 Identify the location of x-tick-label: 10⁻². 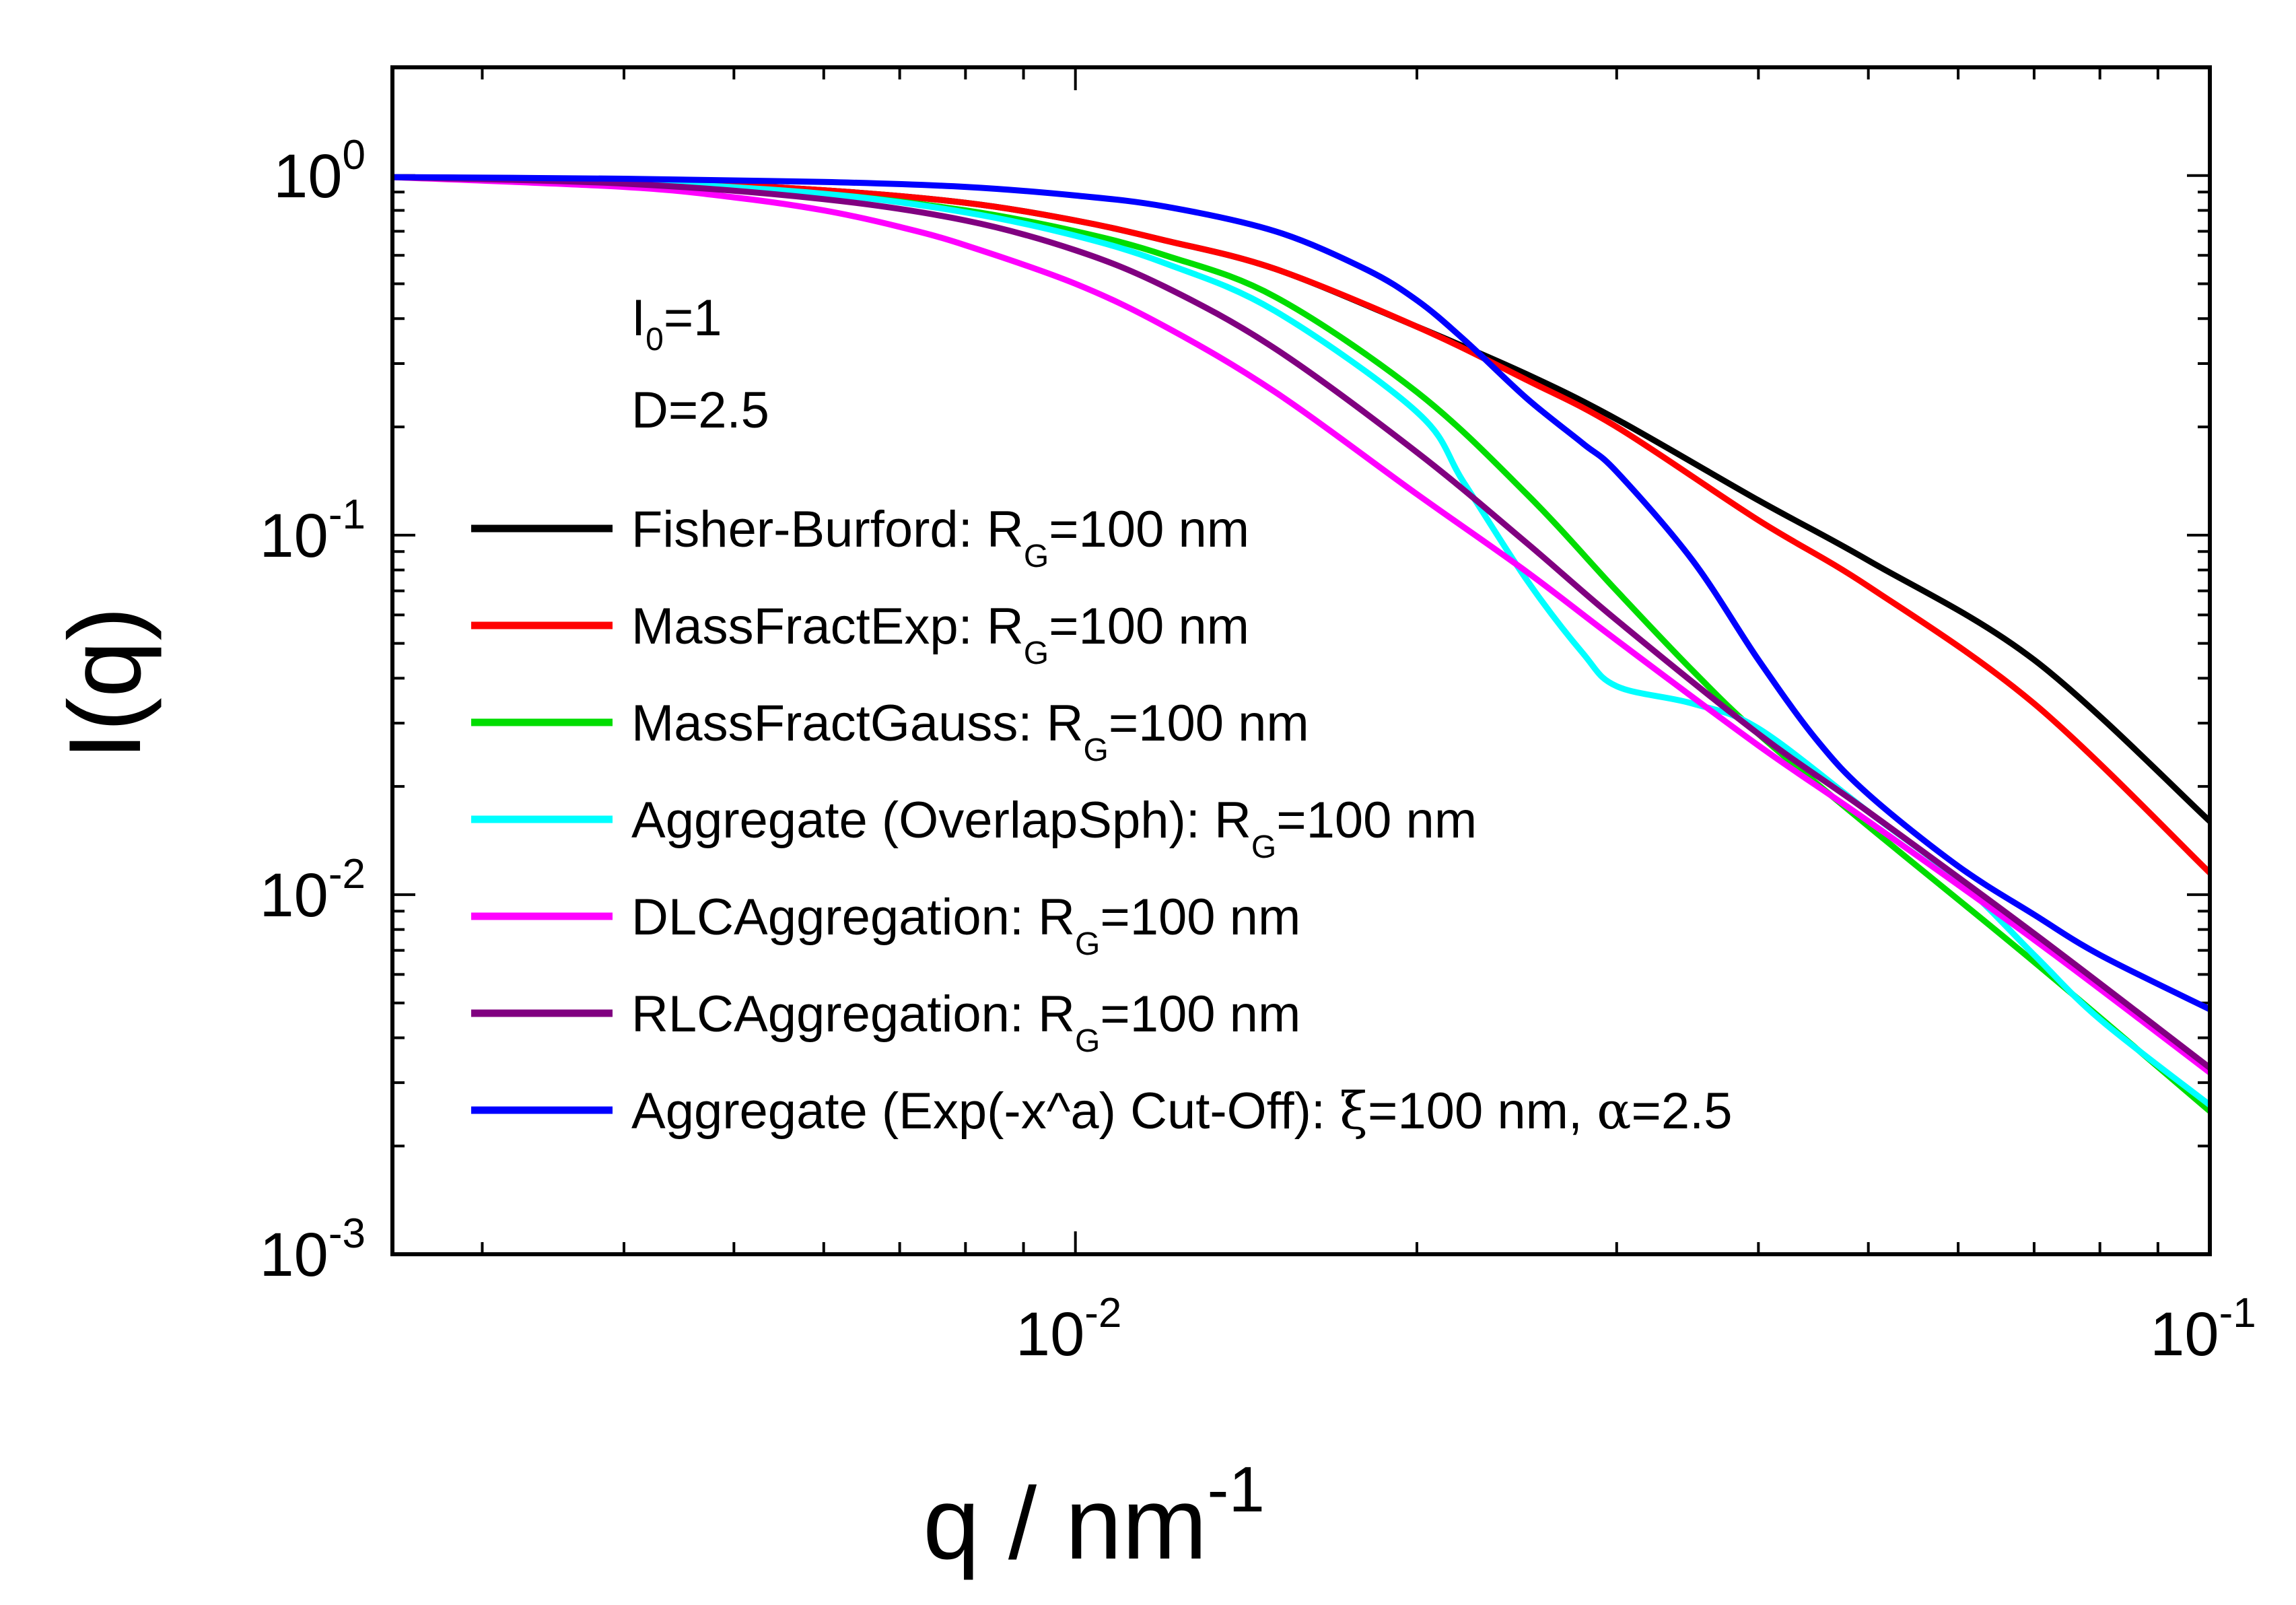
(1068, 1329).